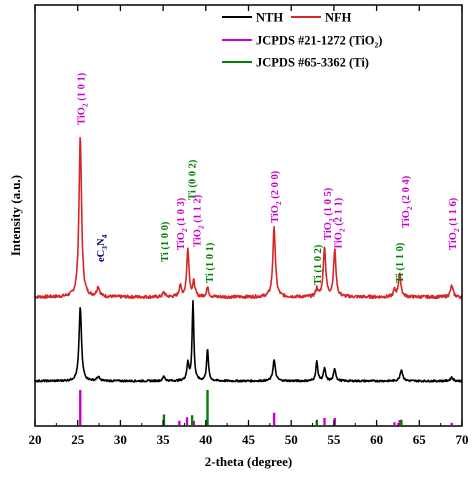 The image size is (474, 479). What do you see at coordinates (102, 248) in the screenshot?
I see `peak-annotation-1: eC3N4` at bounding box center [102, 248].